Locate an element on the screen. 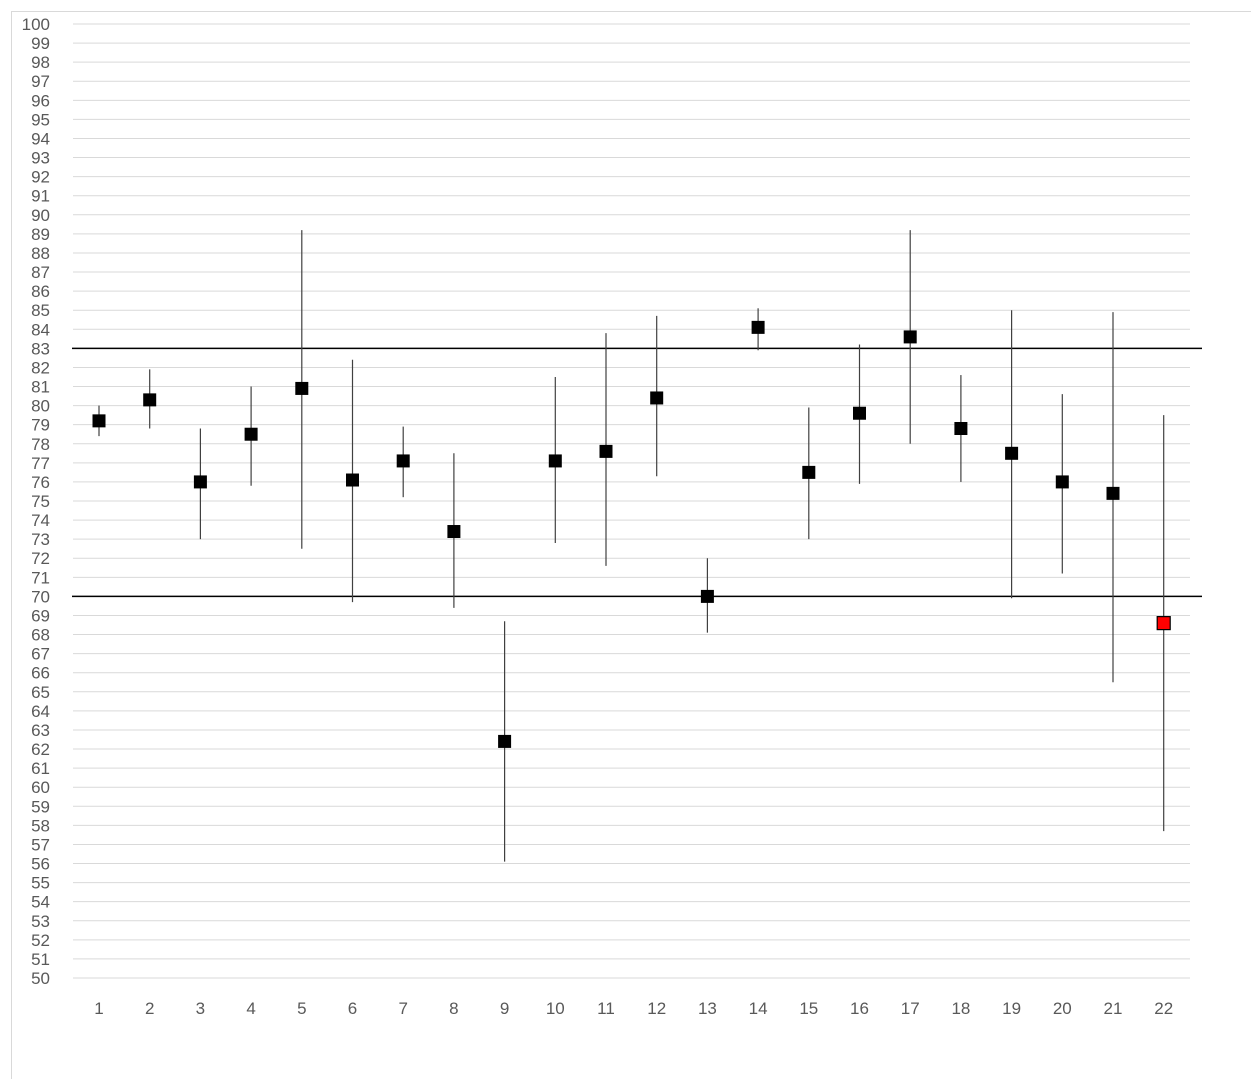 The width and height of the screenshot is (1251, 1080). y-tick-label: 73 is located at coordinates (40, 539).